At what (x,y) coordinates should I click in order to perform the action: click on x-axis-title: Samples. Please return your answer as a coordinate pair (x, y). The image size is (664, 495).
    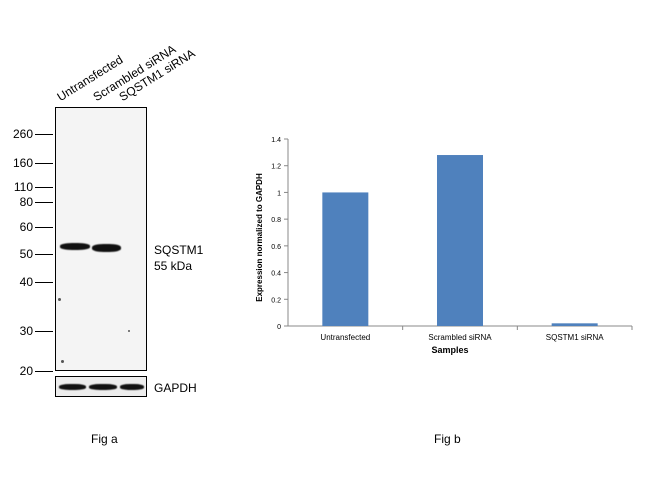
    Looking at the image, I should click on (449, 350).